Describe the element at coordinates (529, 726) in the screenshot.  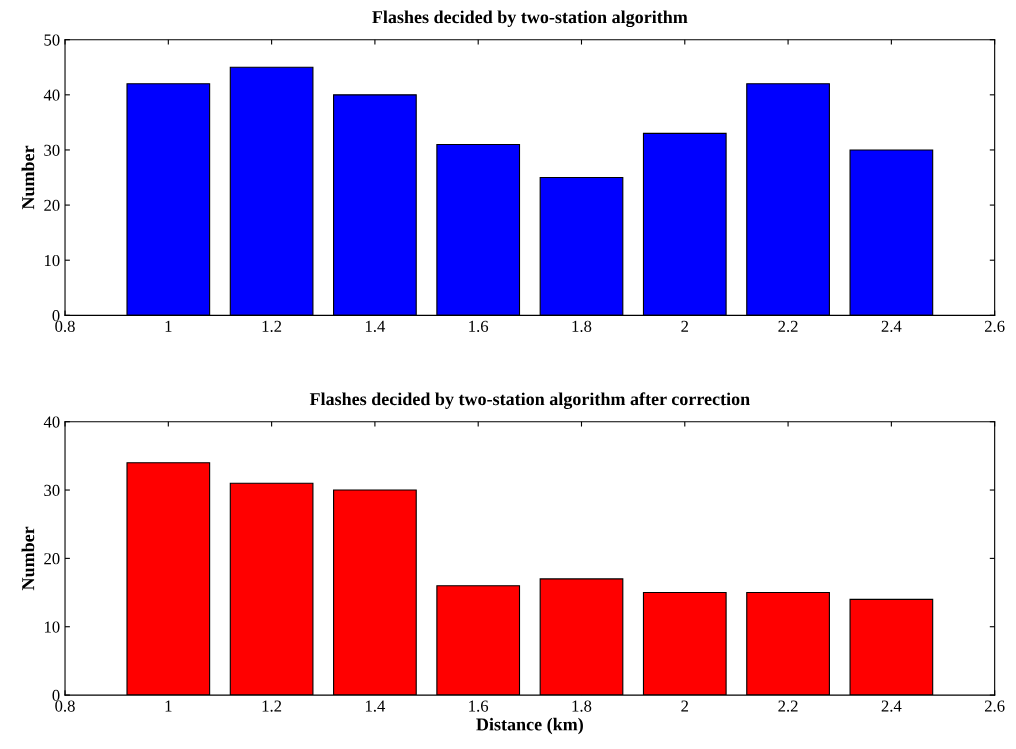
I see `x-axis-title: Distance (km)` at that location.